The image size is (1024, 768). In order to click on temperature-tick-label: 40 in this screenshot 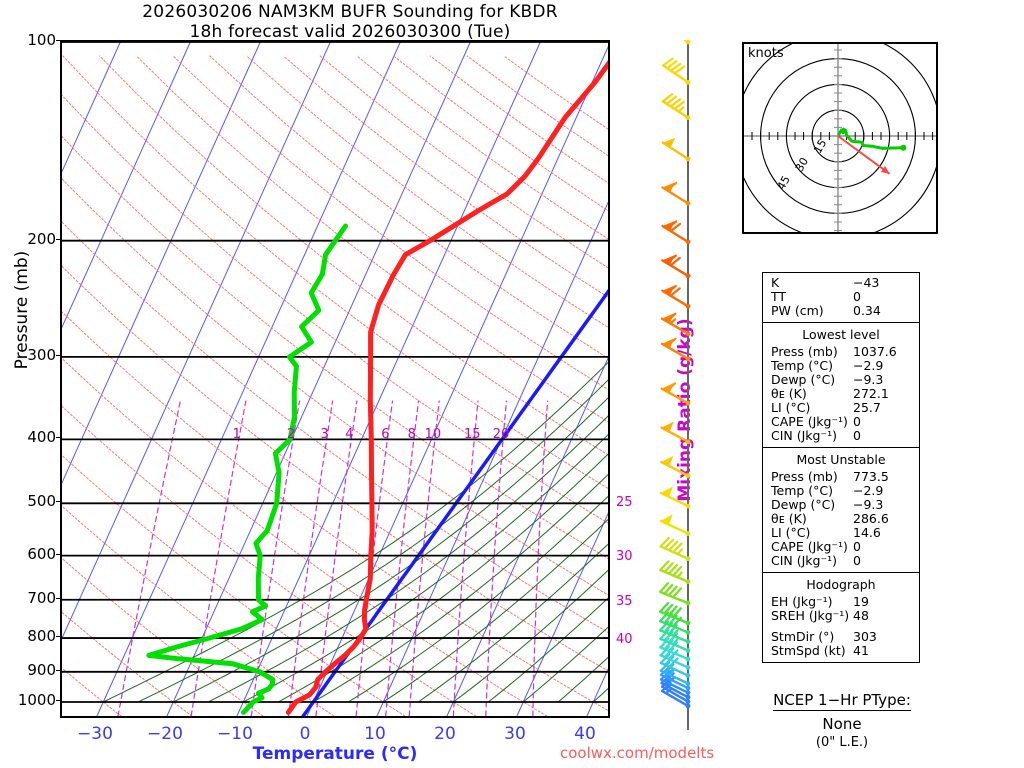, I will do `click(585, 734)`.